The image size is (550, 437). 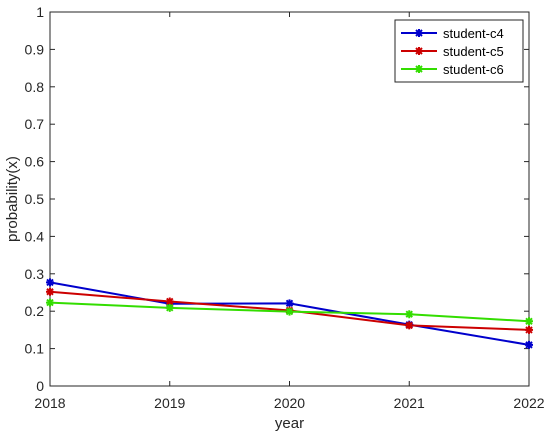 I want to click on y-tick-label: 0.2, so click(x=35, y=311).